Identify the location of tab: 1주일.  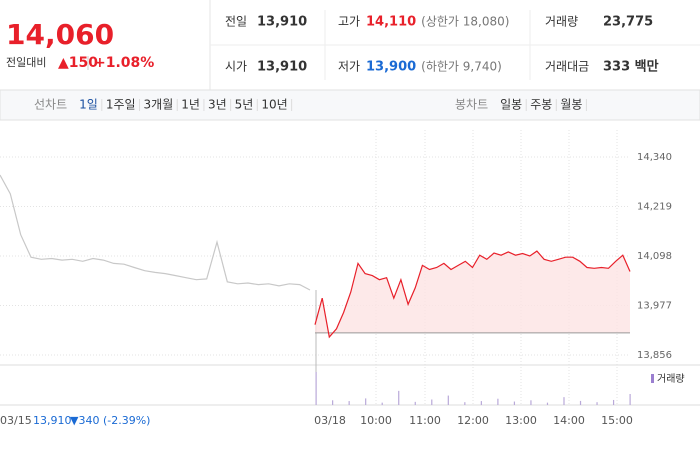
(121, 105).